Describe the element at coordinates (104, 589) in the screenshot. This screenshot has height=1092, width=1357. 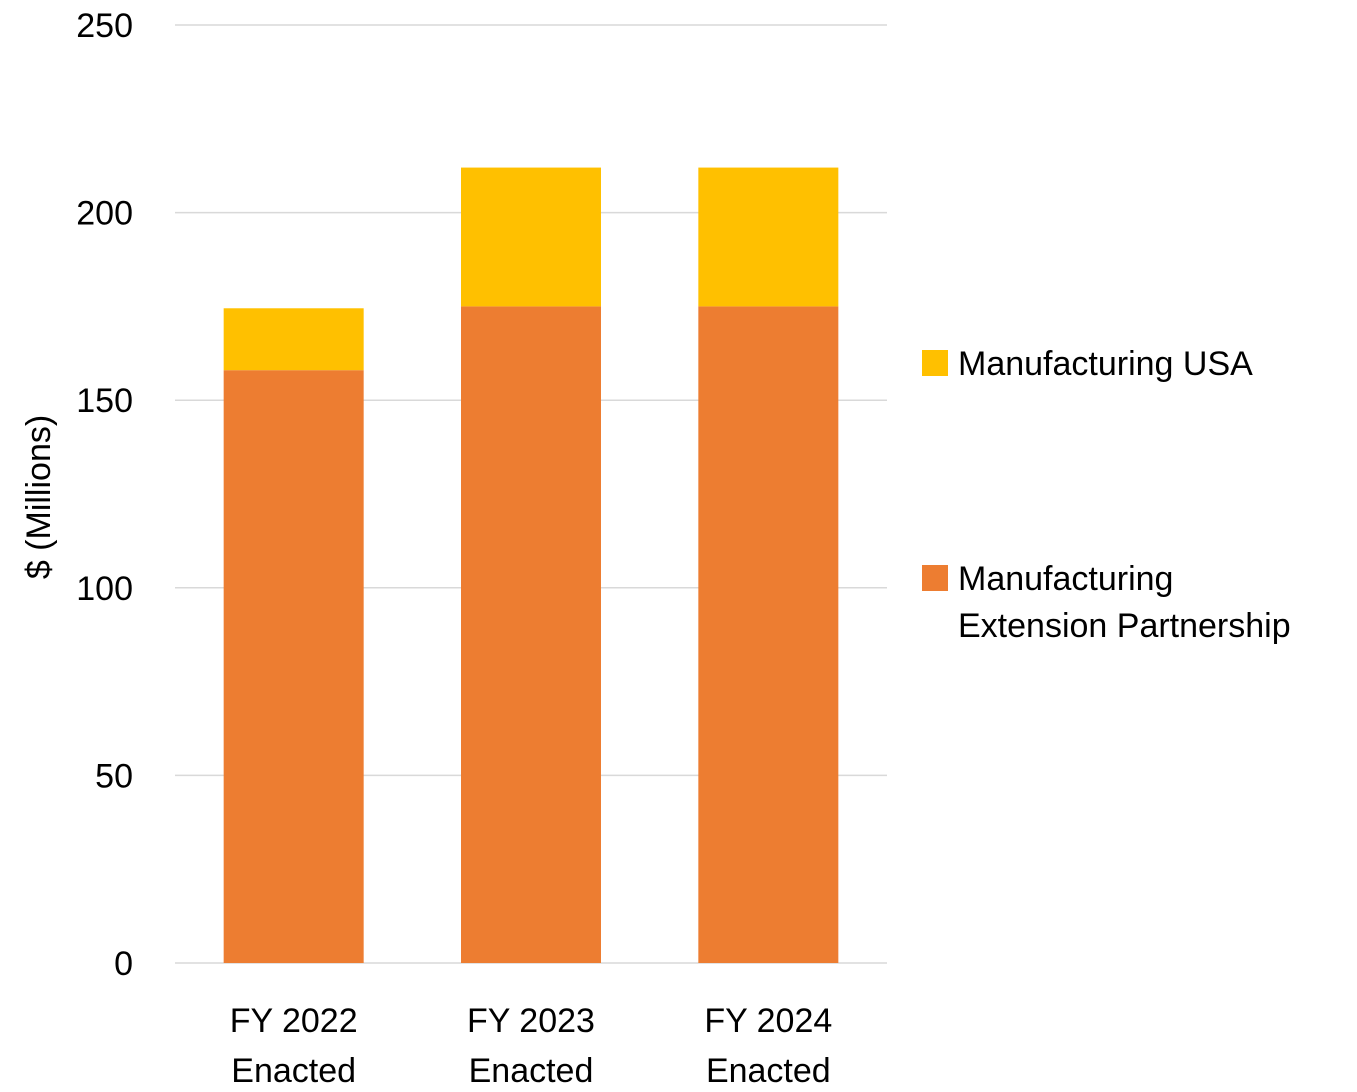
I see `y-tick-label: 100` at that location.